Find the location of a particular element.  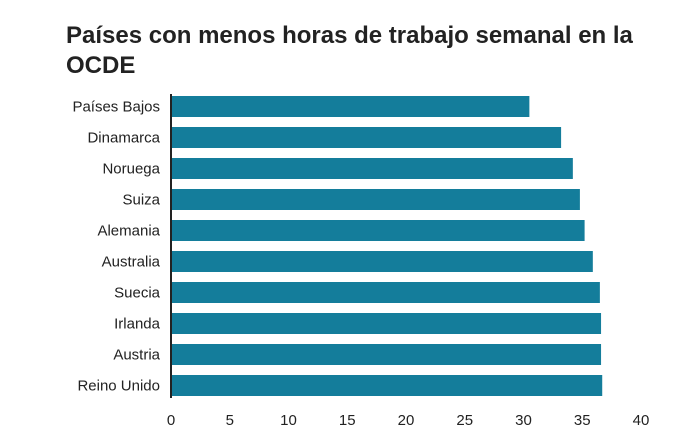

x-tick-label: 35 is located at coordinates (582, 420).